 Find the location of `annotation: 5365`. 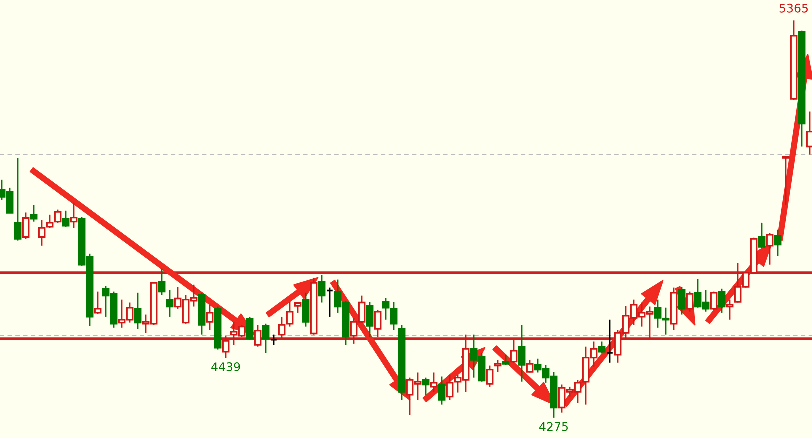

annotation: 5365 is located at coordinates (794, 8).